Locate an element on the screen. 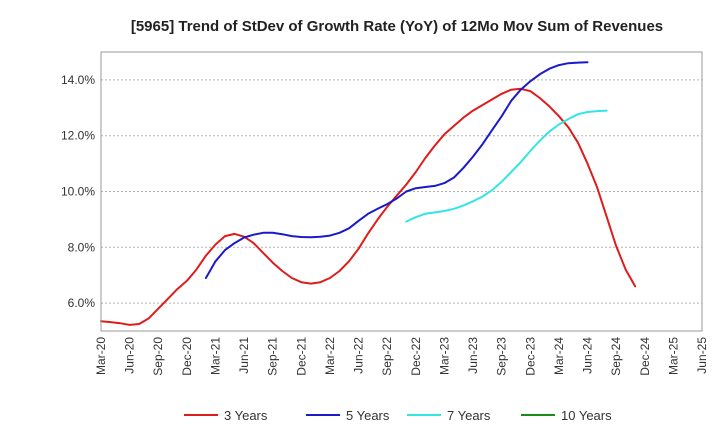 The image size is (720, 440). x-tick-label: Mar-20 is located at coordinates (101, 356).